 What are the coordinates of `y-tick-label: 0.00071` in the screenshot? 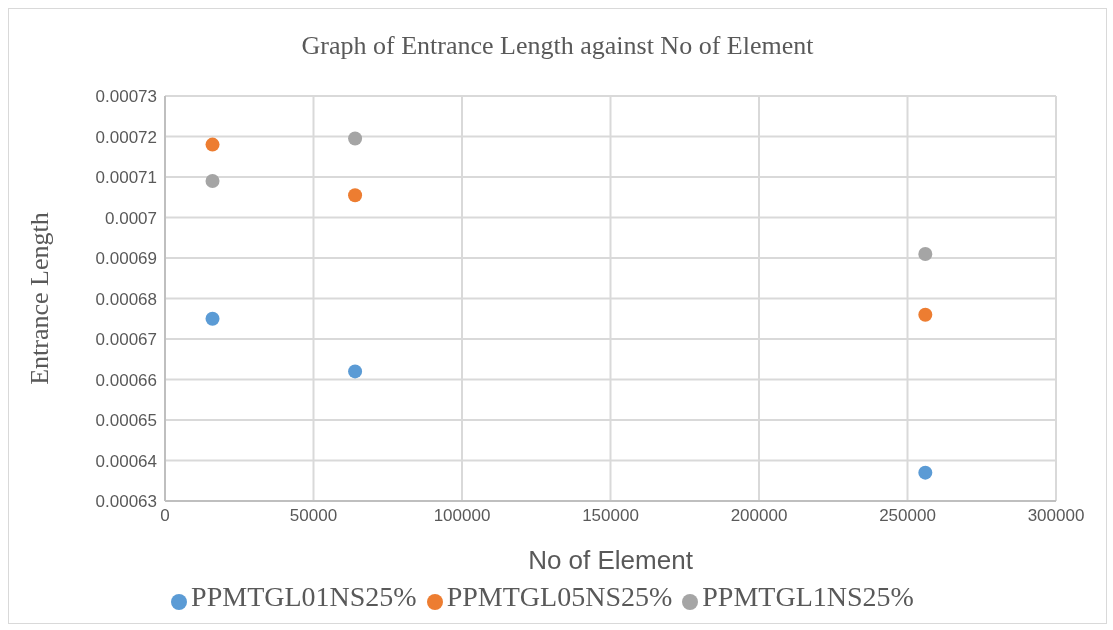 It's located at (126, 178).